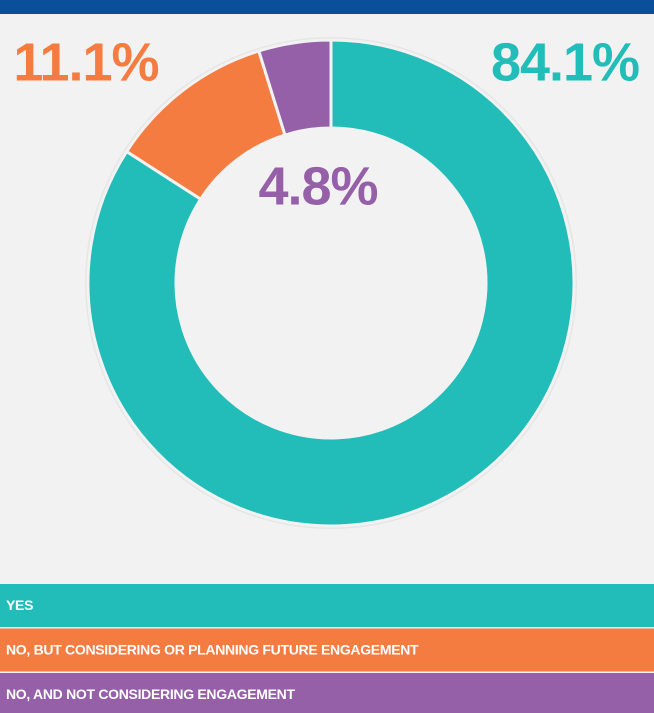 The width and height of the screenshot is (654, 713). I want to click on value-label: 11.1%, so click(85, 62).